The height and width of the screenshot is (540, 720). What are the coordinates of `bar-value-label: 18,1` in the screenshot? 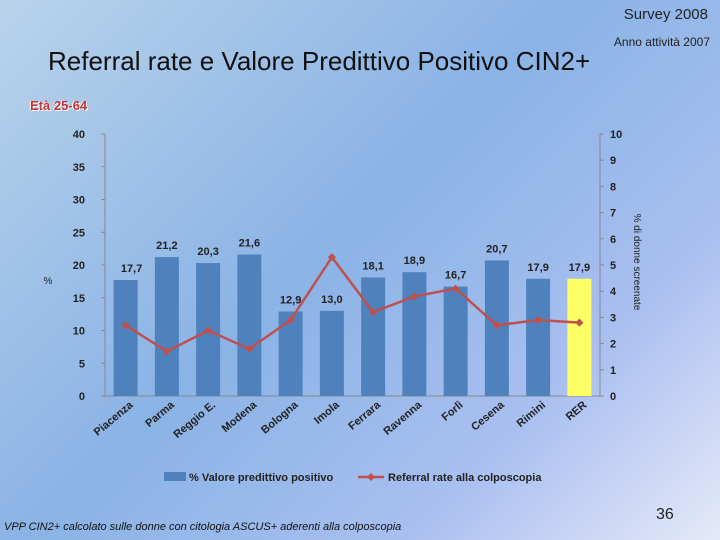 It's located at (372, 266).